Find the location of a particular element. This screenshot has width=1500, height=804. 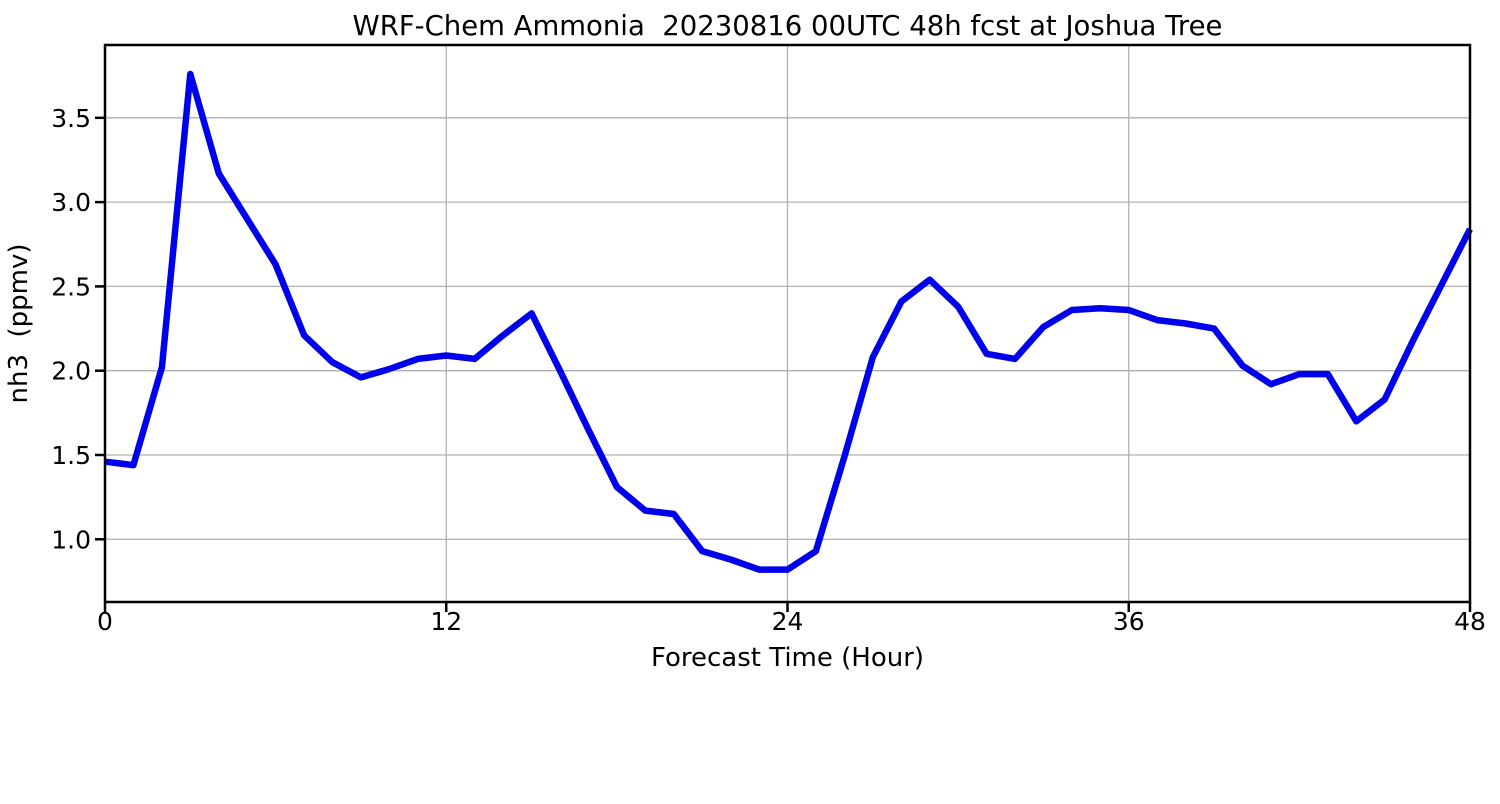

x-tick-label: 48 is located at coordinates (1470, 621).